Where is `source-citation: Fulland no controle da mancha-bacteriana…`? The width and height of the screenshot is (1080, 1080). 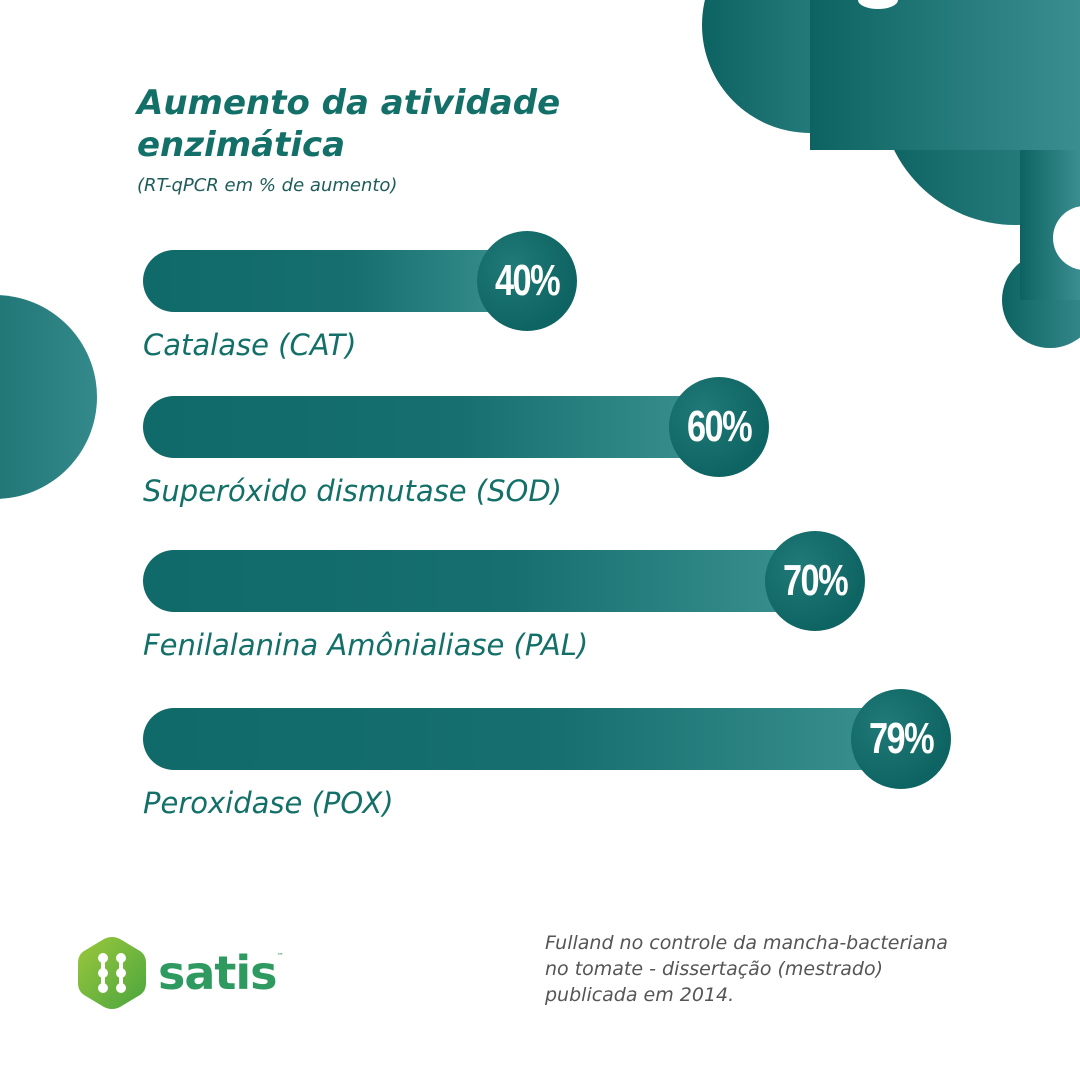 source-citation: Fulland no controle da mancha-bacteriana… is located at coordinates (780, 969).